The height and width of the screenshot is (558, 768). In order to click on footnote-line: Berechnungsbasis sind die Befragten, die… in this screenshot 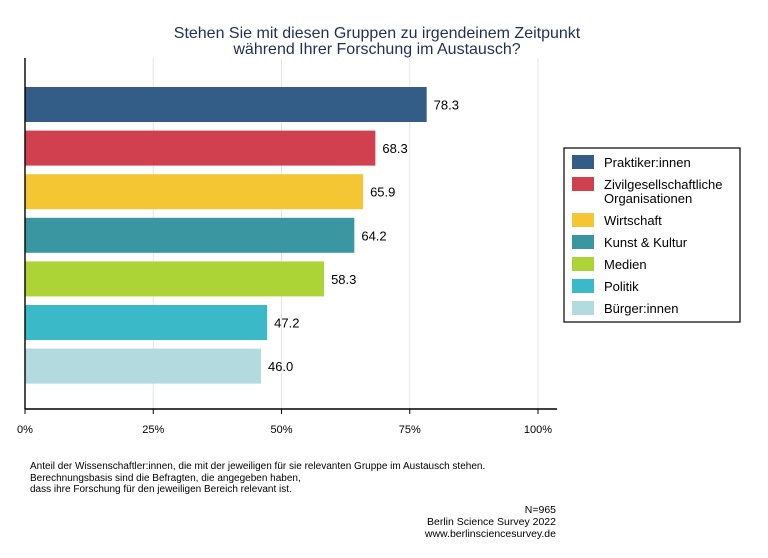, I will do `click(165, 478)`.